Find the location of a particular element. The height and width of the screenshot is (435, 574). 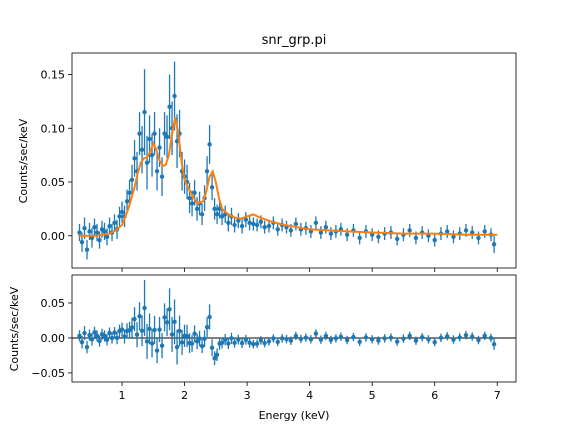

y-tick-label: 0.15 is located at coordinates (53, 75).